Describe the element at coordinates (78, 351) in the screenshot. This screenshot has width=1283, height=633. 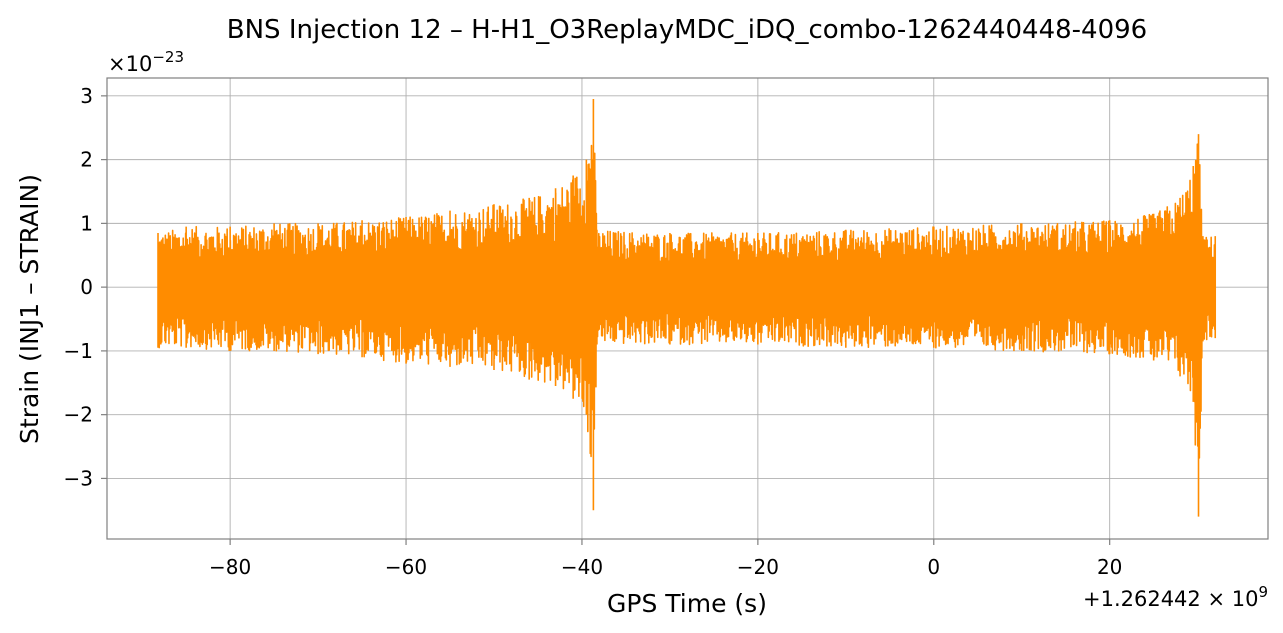
I see `y-tick-label: −1` at that location.